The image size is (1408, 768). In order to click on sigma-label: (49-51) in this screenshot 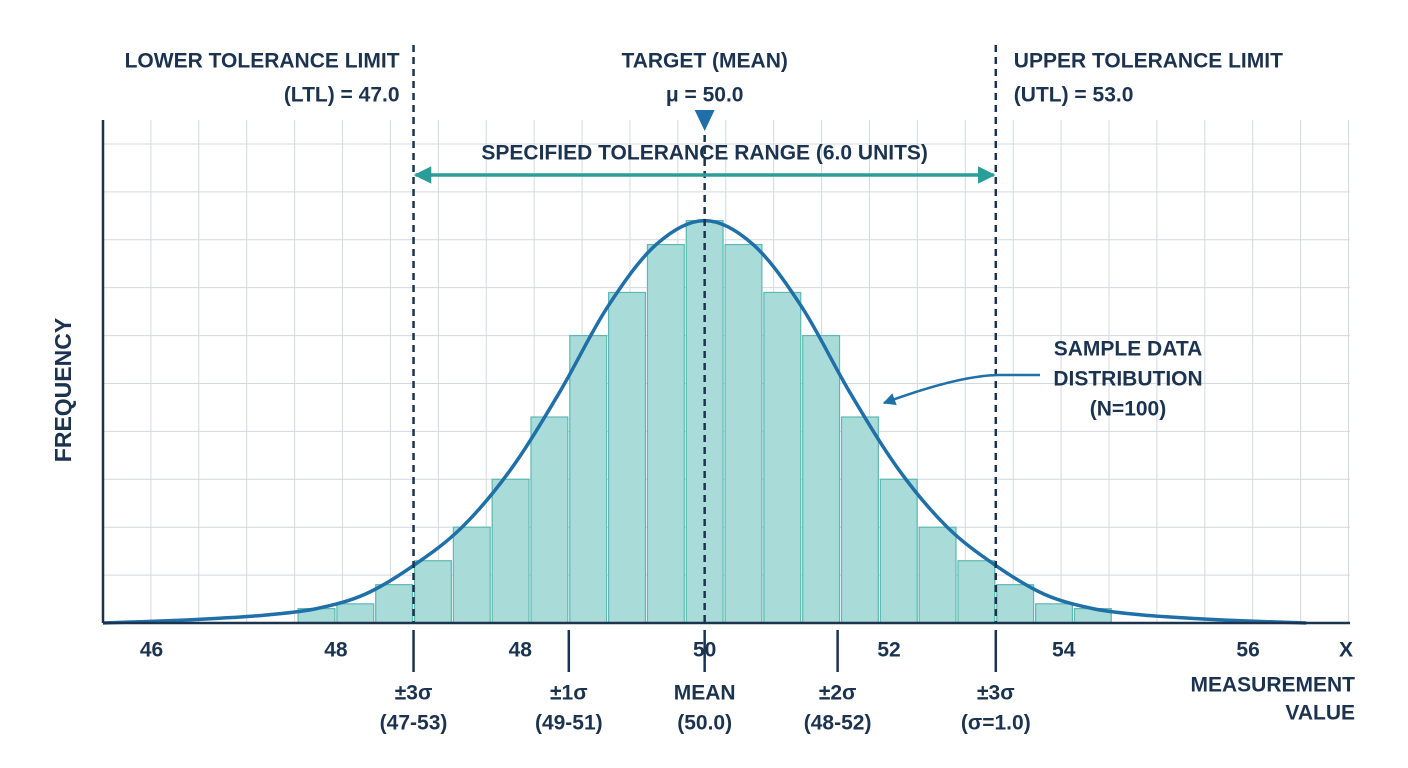, I will do `click(569, 723)`.